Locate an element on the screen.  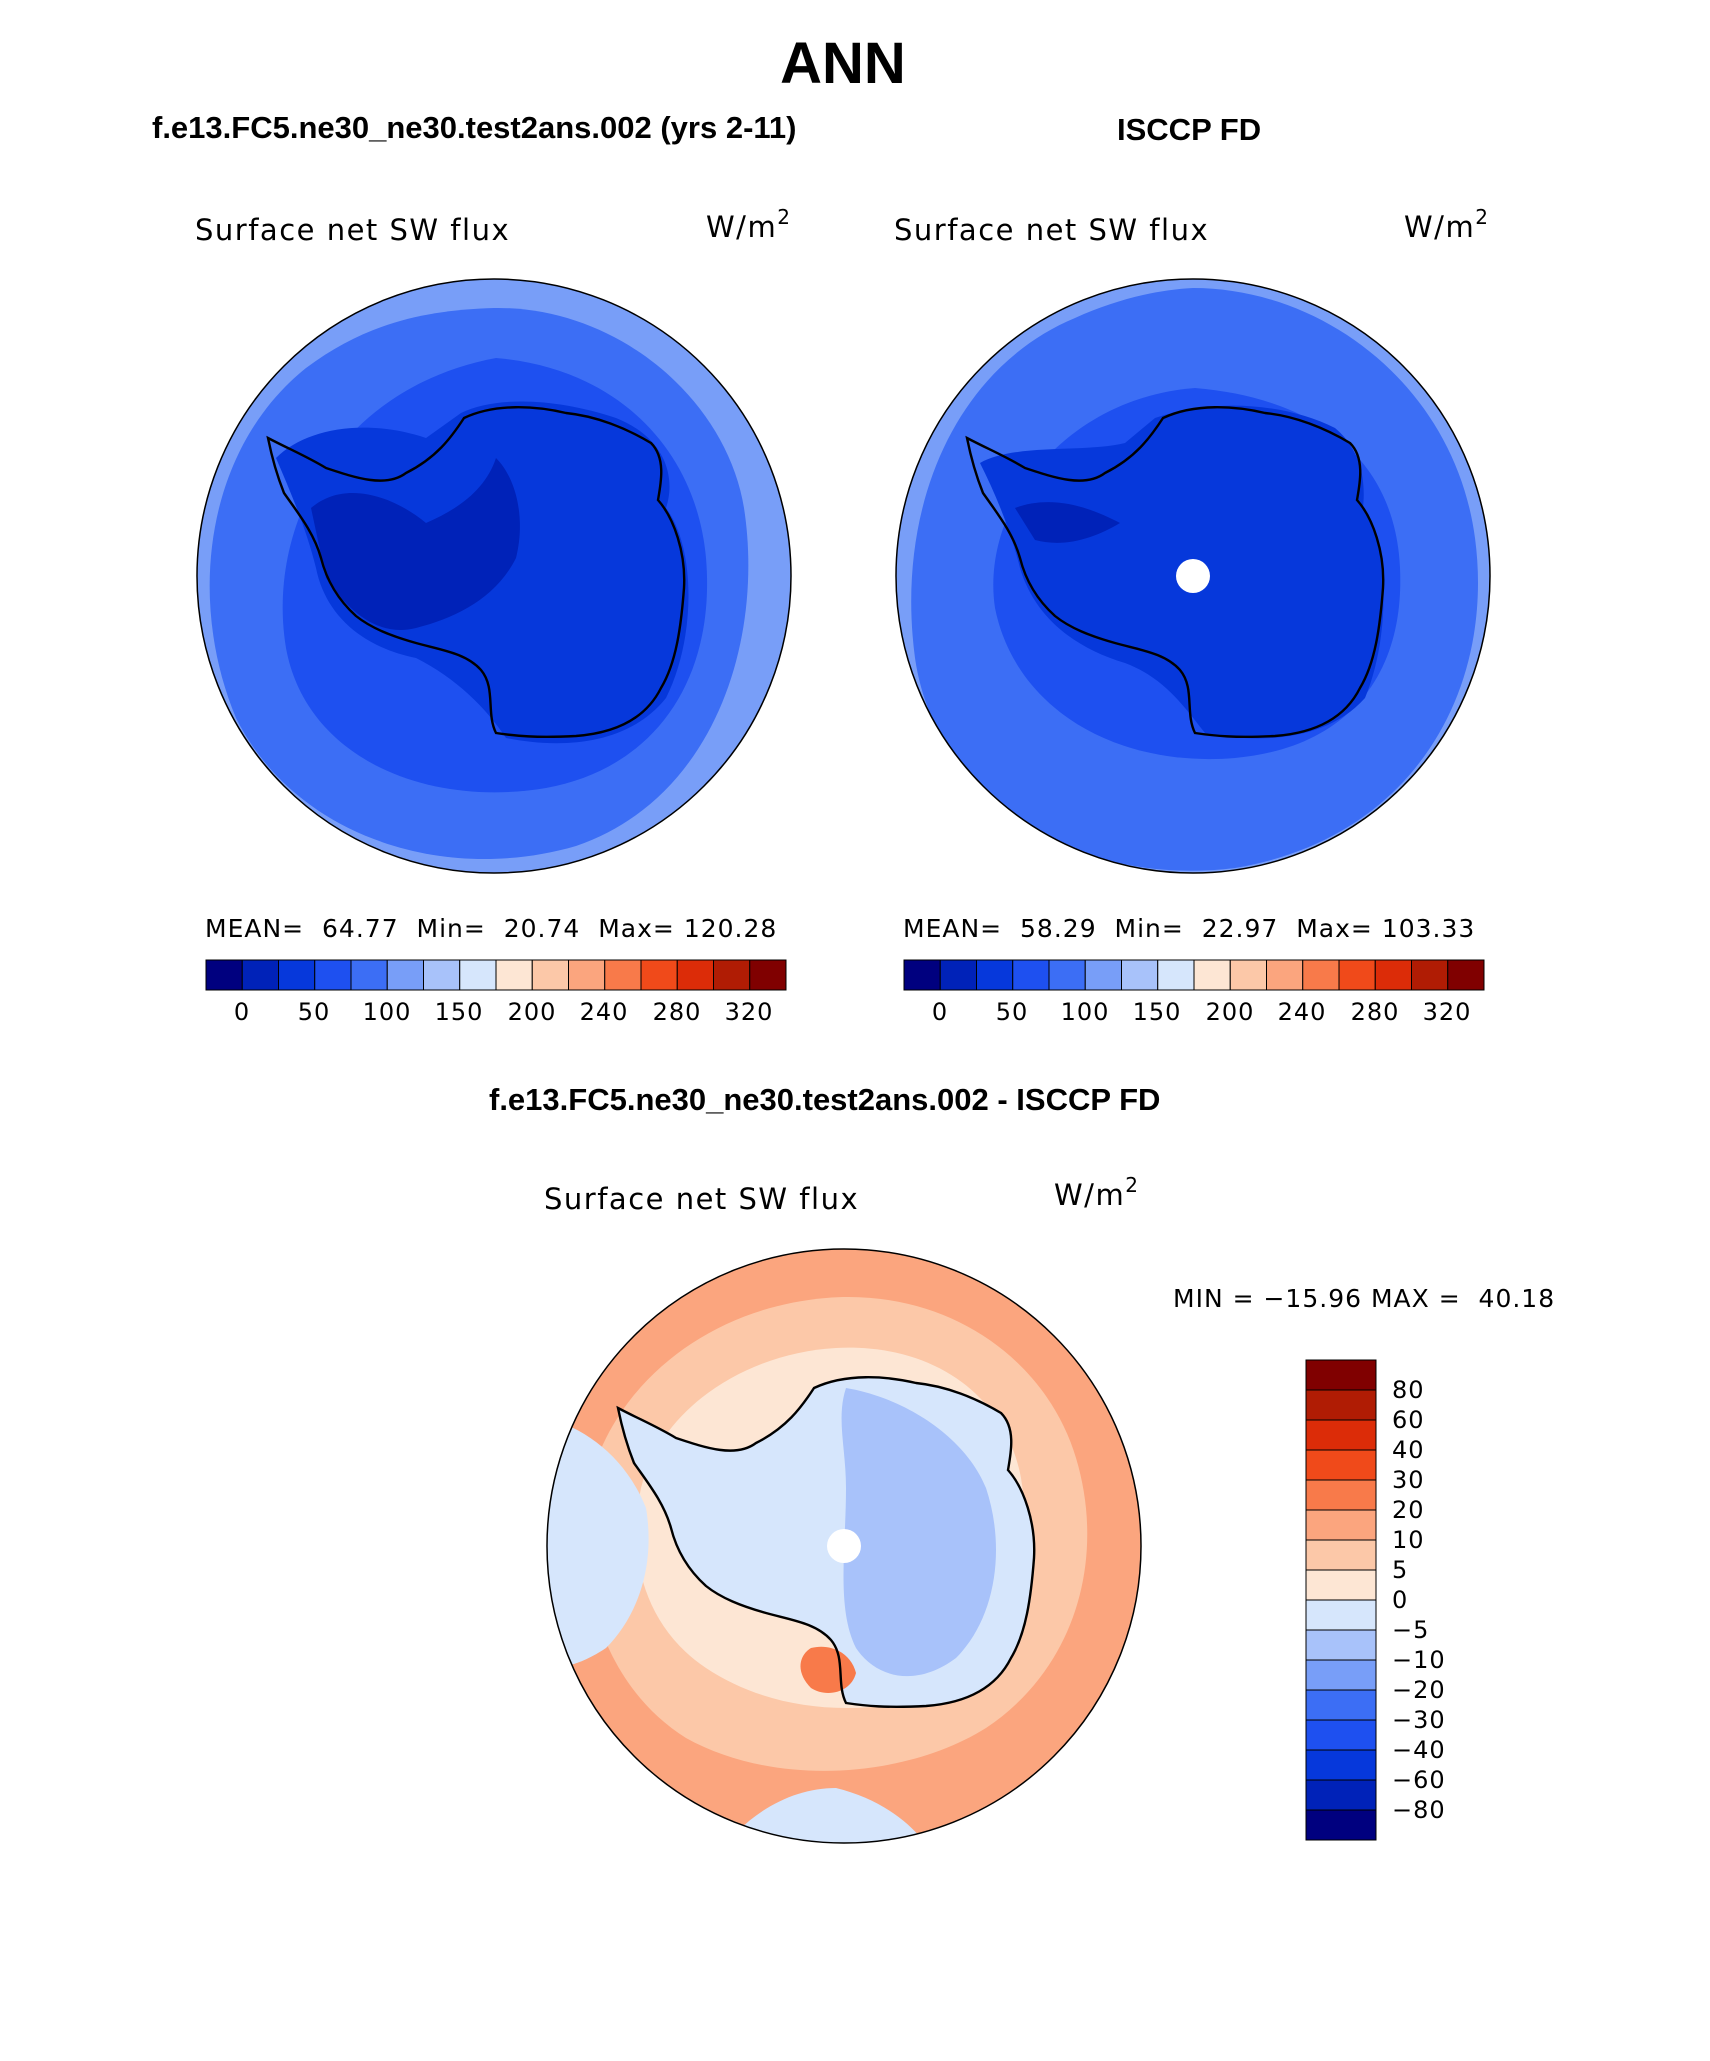
difference-tick: −10 is located at coordinates (1419, 1660).